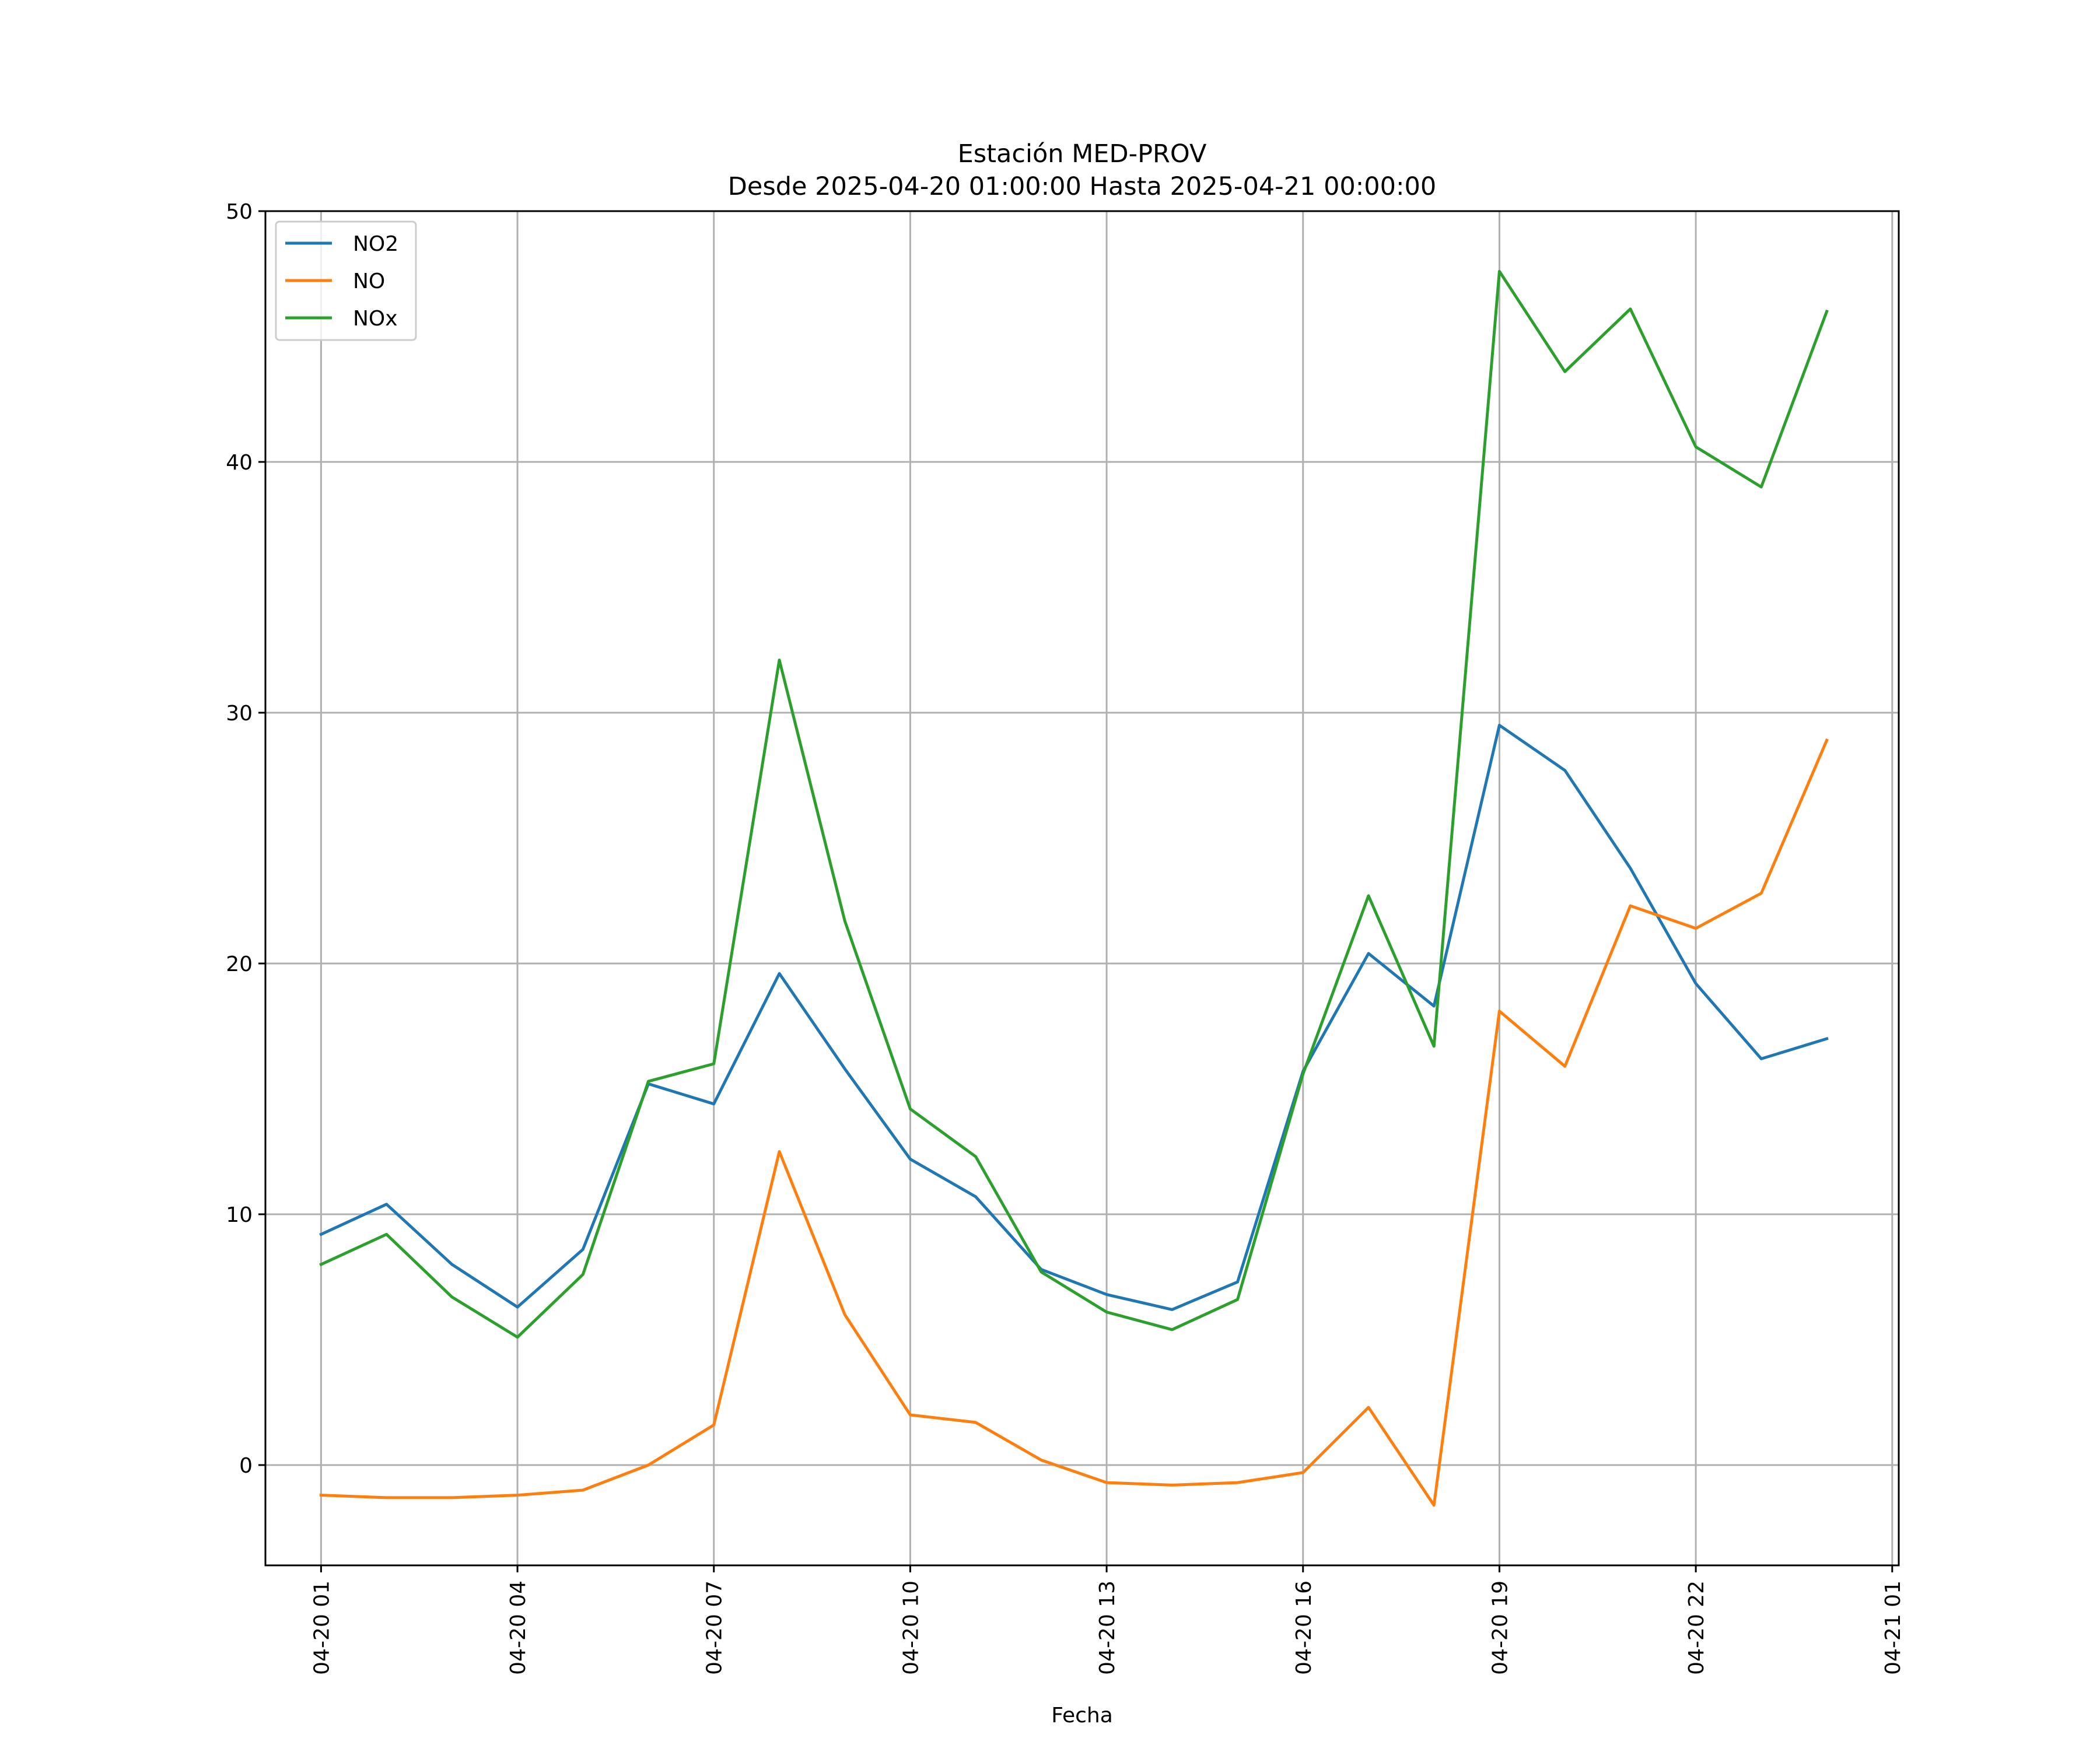  What do you see at coordinates (375, 244) in the screenshot?
I see `legend-label-no2: NO2` at bounding box center [375, 244].